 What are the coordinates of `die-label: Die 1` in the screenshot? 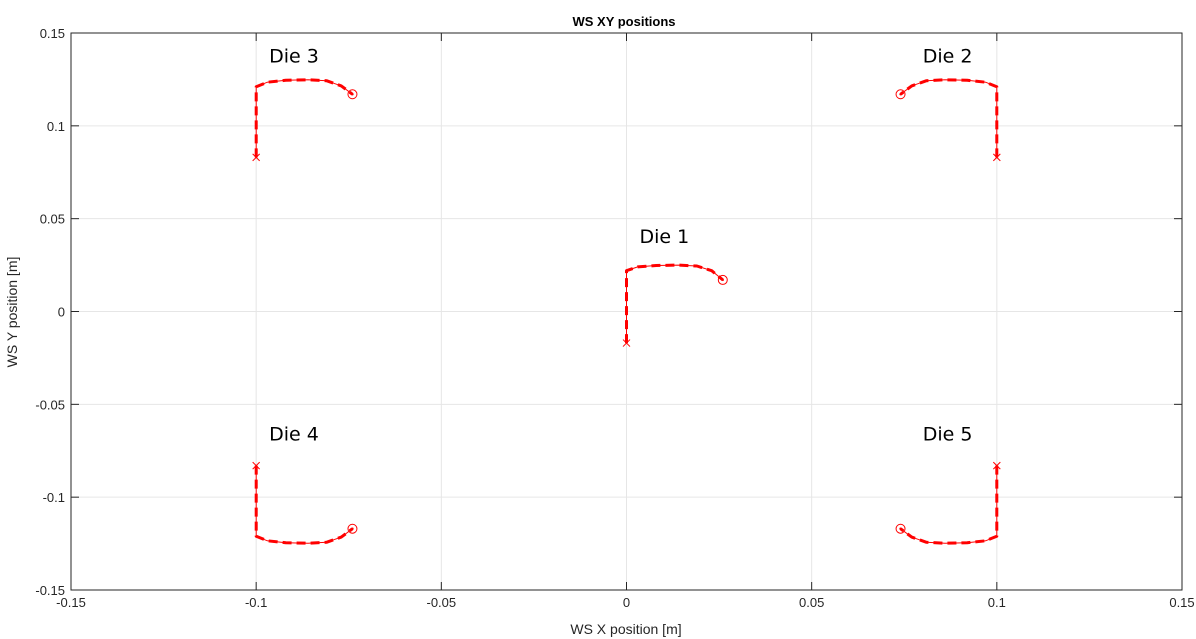 It's located at (664, 237).